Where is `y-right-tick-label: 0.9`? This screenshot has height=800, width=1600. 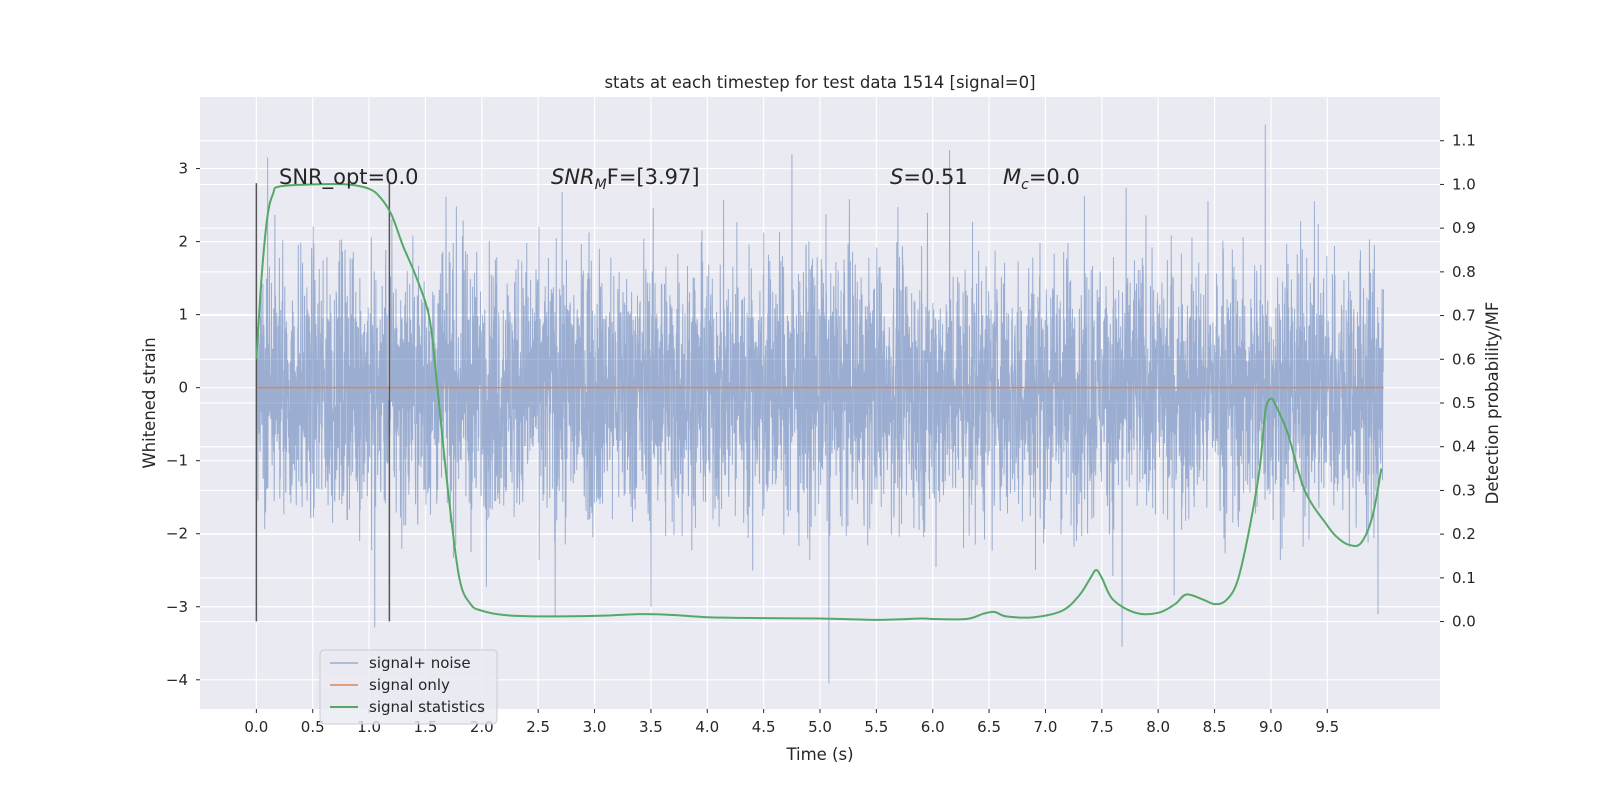
y-right-tick-label: 0.9 is located at coordinates (1464, 228).